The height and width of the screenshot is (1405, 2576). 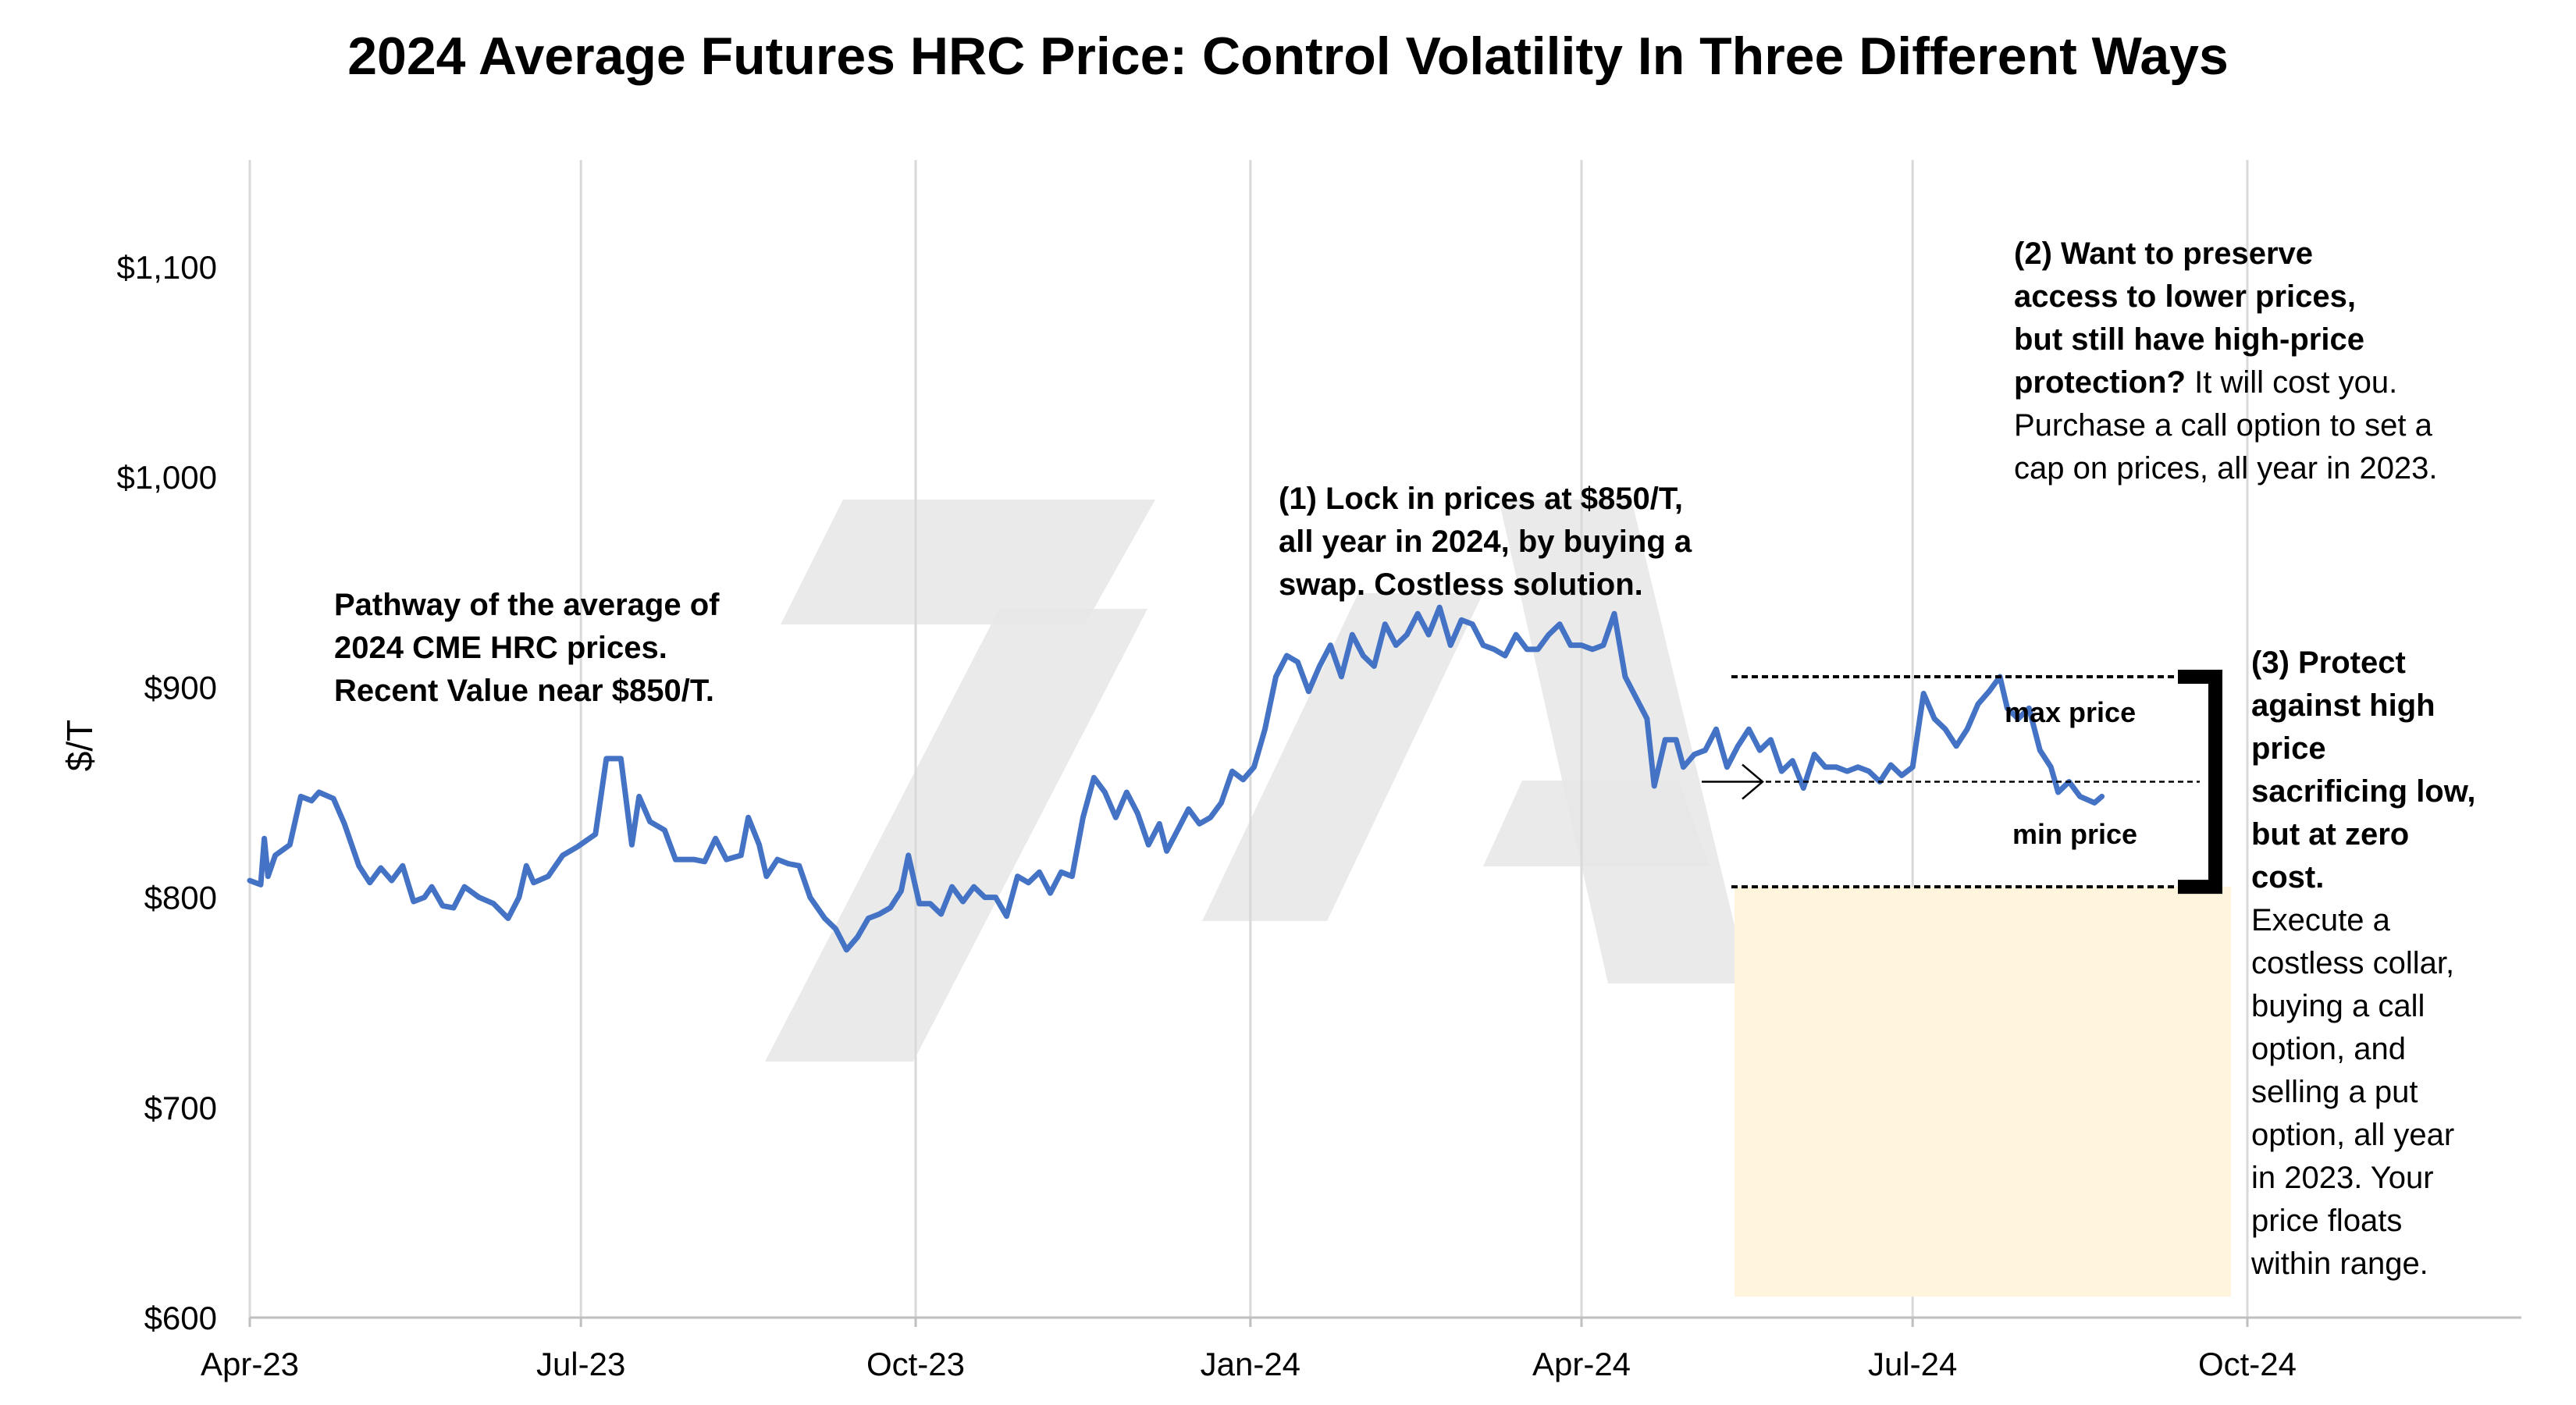 What do you see at coordinates (167, 268) in the screenshot?
I see `y-tick-label-1100: $1,100` at bounding box center [167, 268].